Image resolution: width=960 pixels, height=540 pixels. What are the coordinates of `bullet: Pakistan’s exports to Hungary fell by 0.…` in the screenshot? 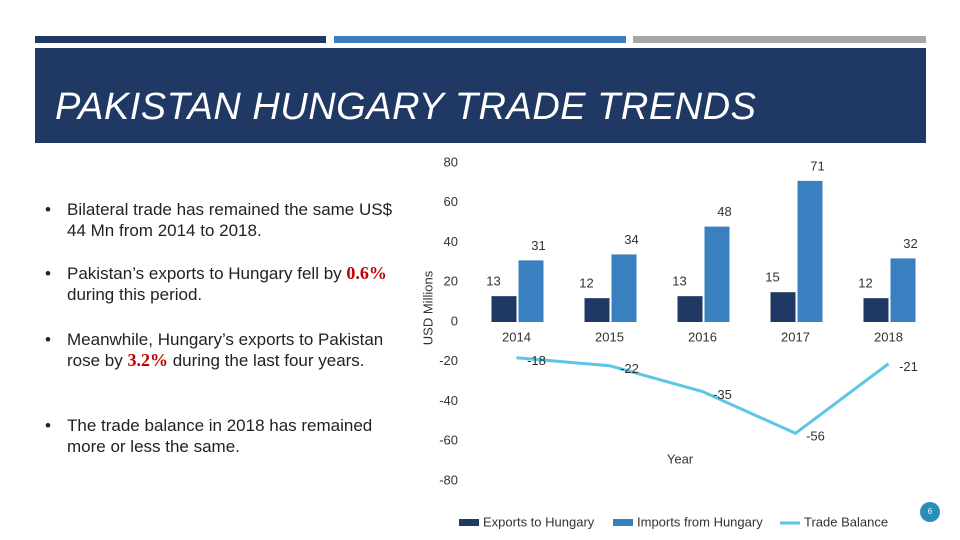 It's located at (221, 284).